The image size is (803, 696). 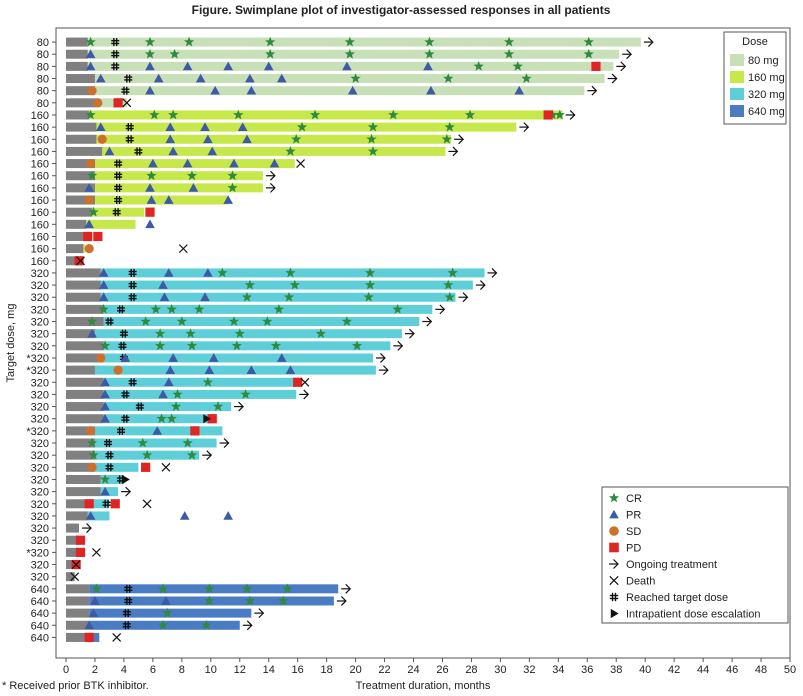 I want to click on dose-legend-swatch, so click(x=737, y=94).